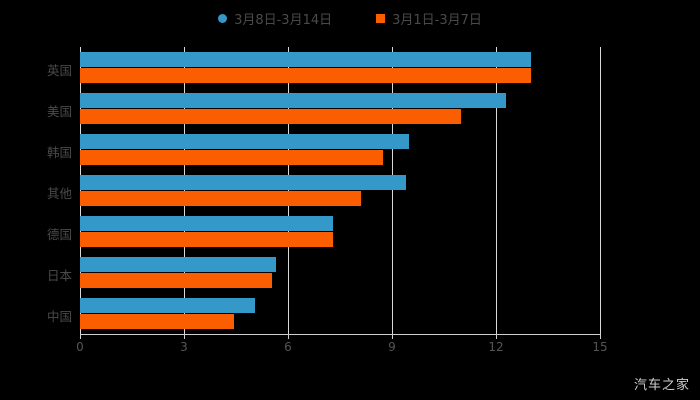 This screenshot has height=400, width=700. I want to click on watermark: 汽车之家, so click(661, 385).